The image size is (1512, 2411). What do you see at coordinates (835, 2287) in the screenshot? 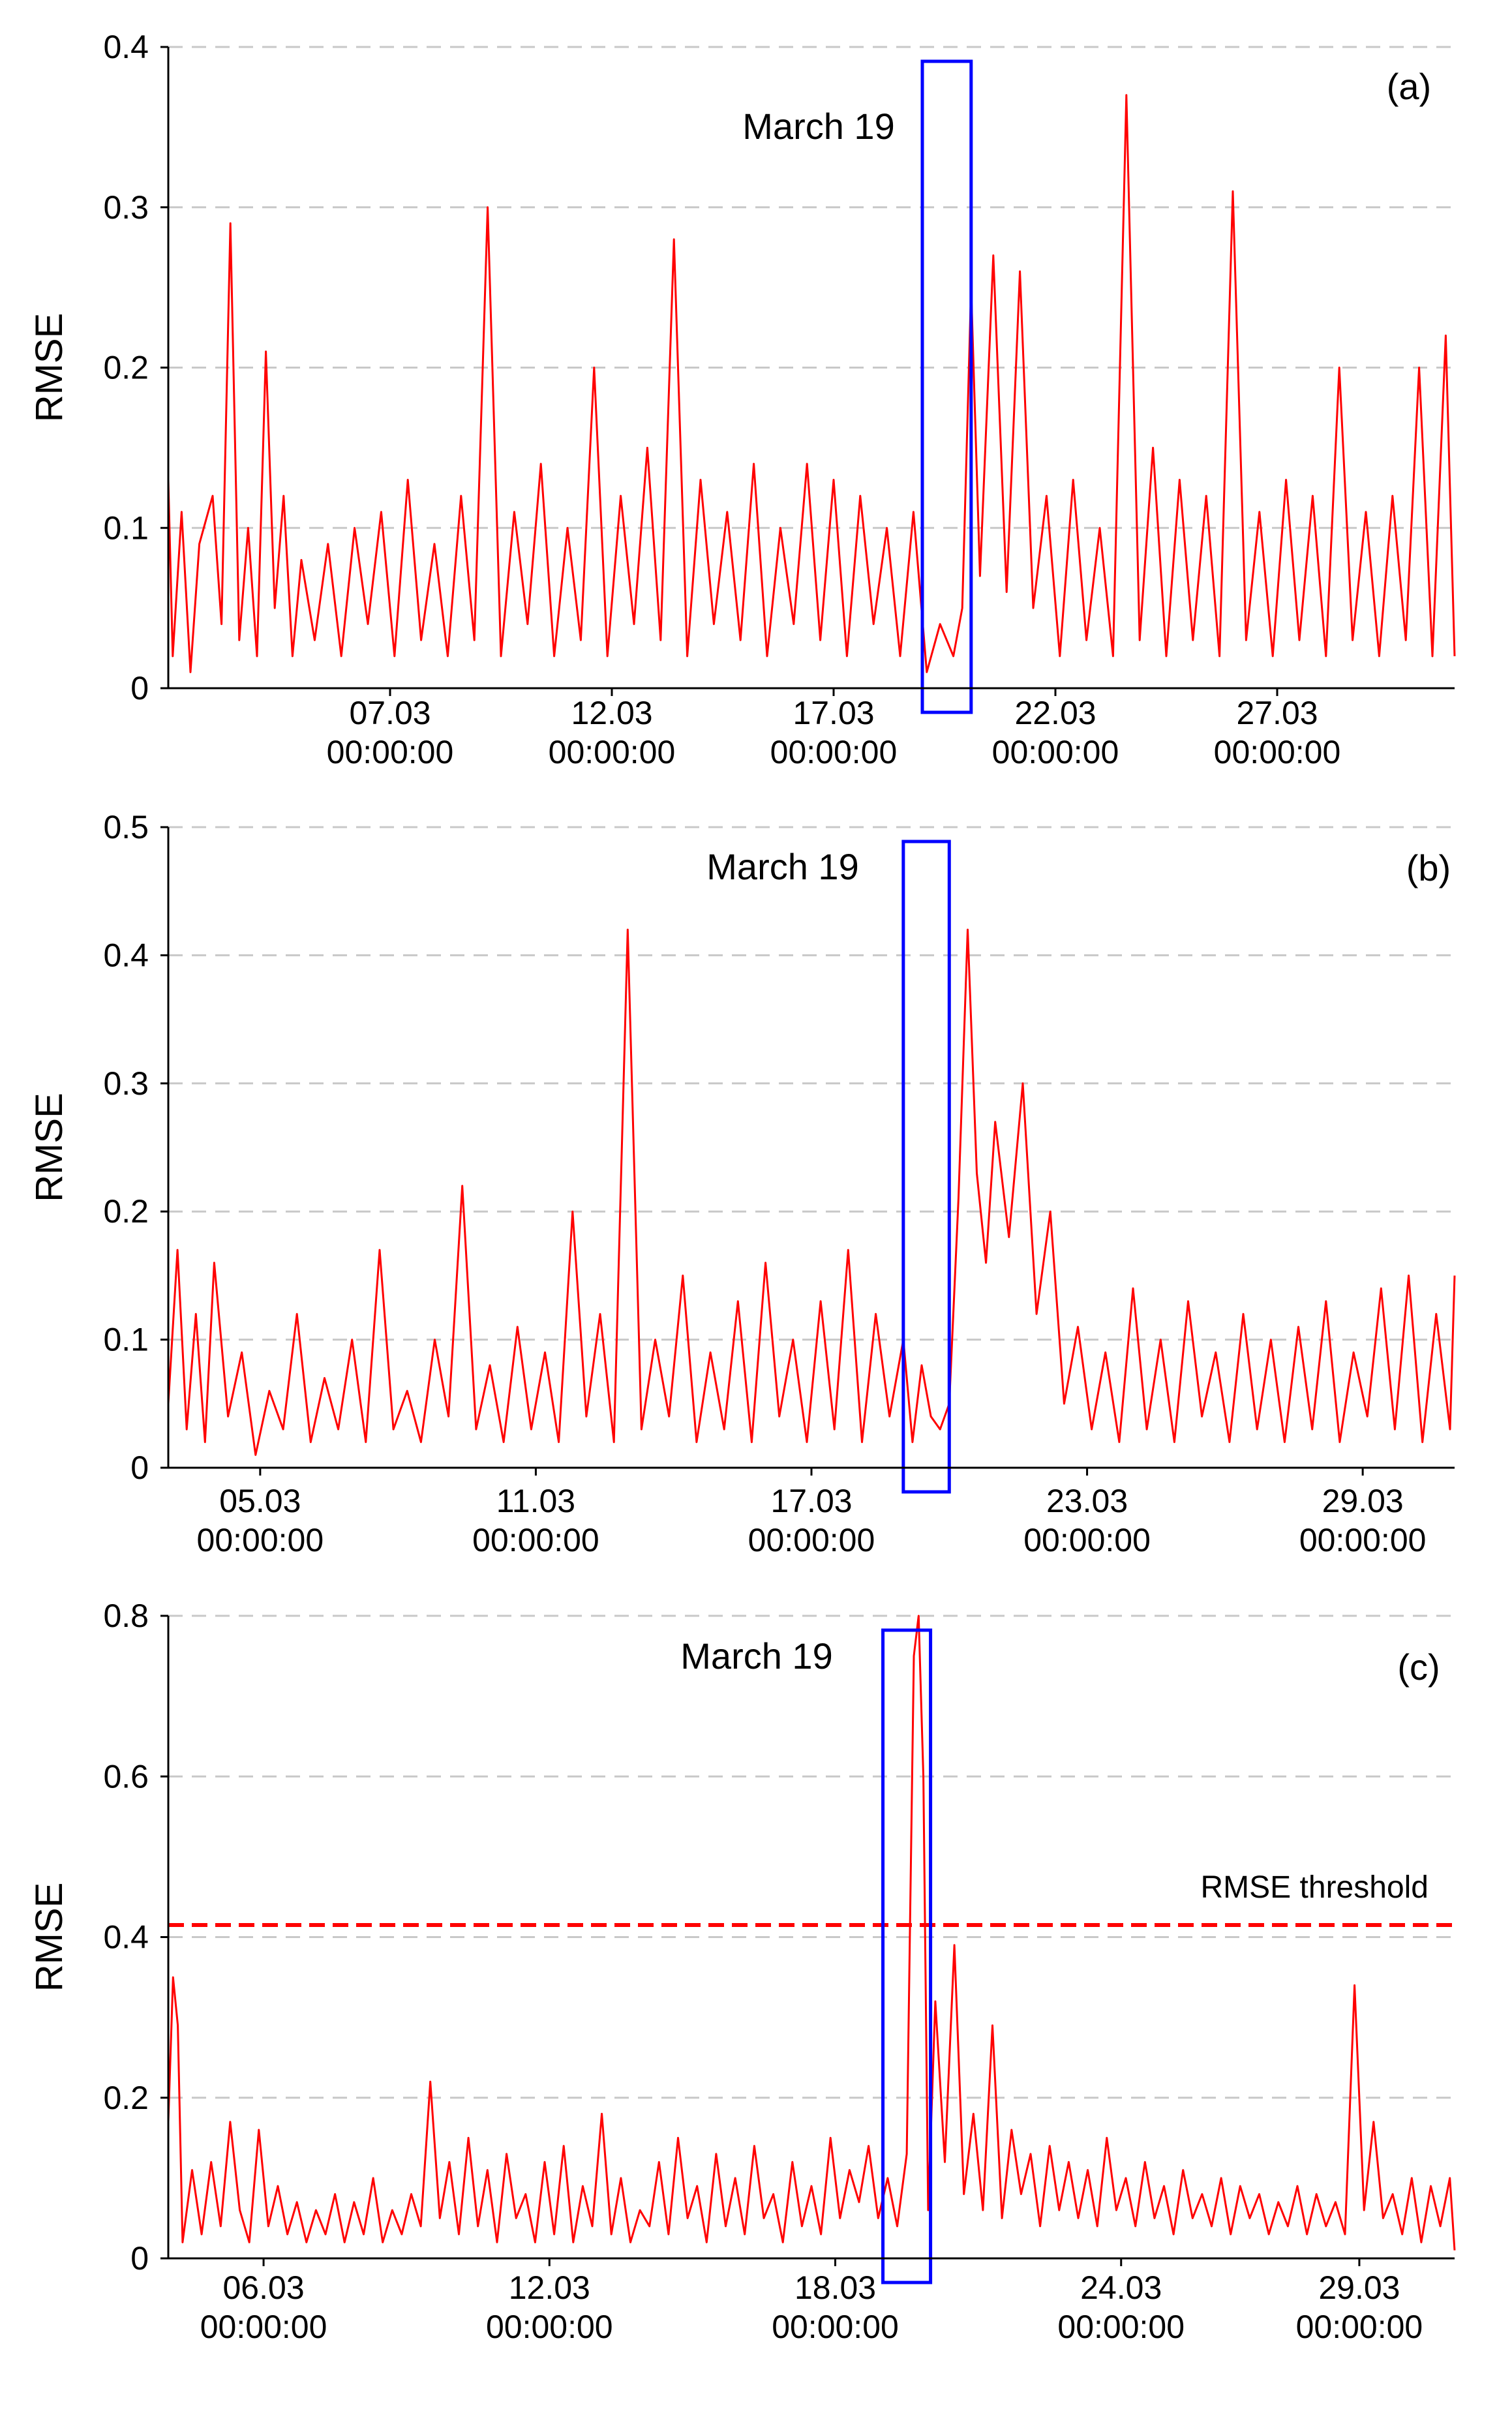
I see `x-tick-date-label: 18.03` at bounding box center [835, 2287].